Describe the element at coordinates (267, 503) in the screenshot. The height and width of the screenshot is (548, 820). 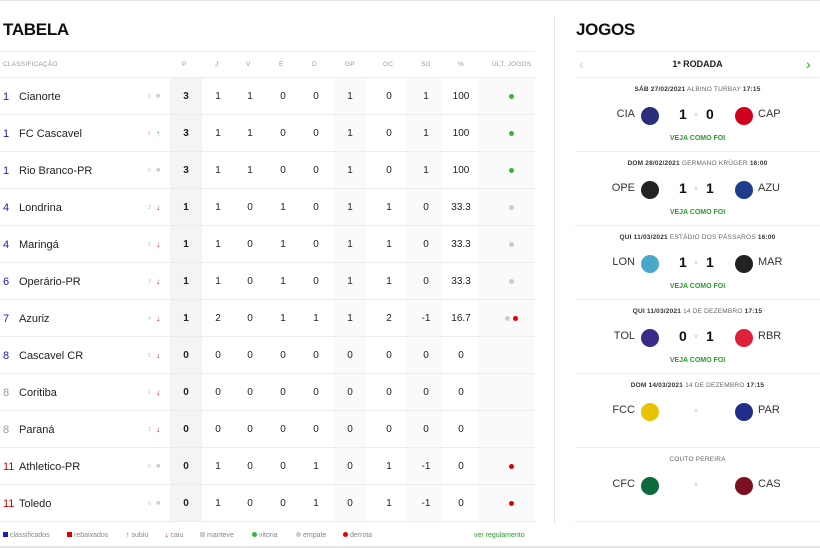
I see `table-row: 11 Toledo 0 ■ 0 1 0 0 1 0 1 -1 0` at that location.